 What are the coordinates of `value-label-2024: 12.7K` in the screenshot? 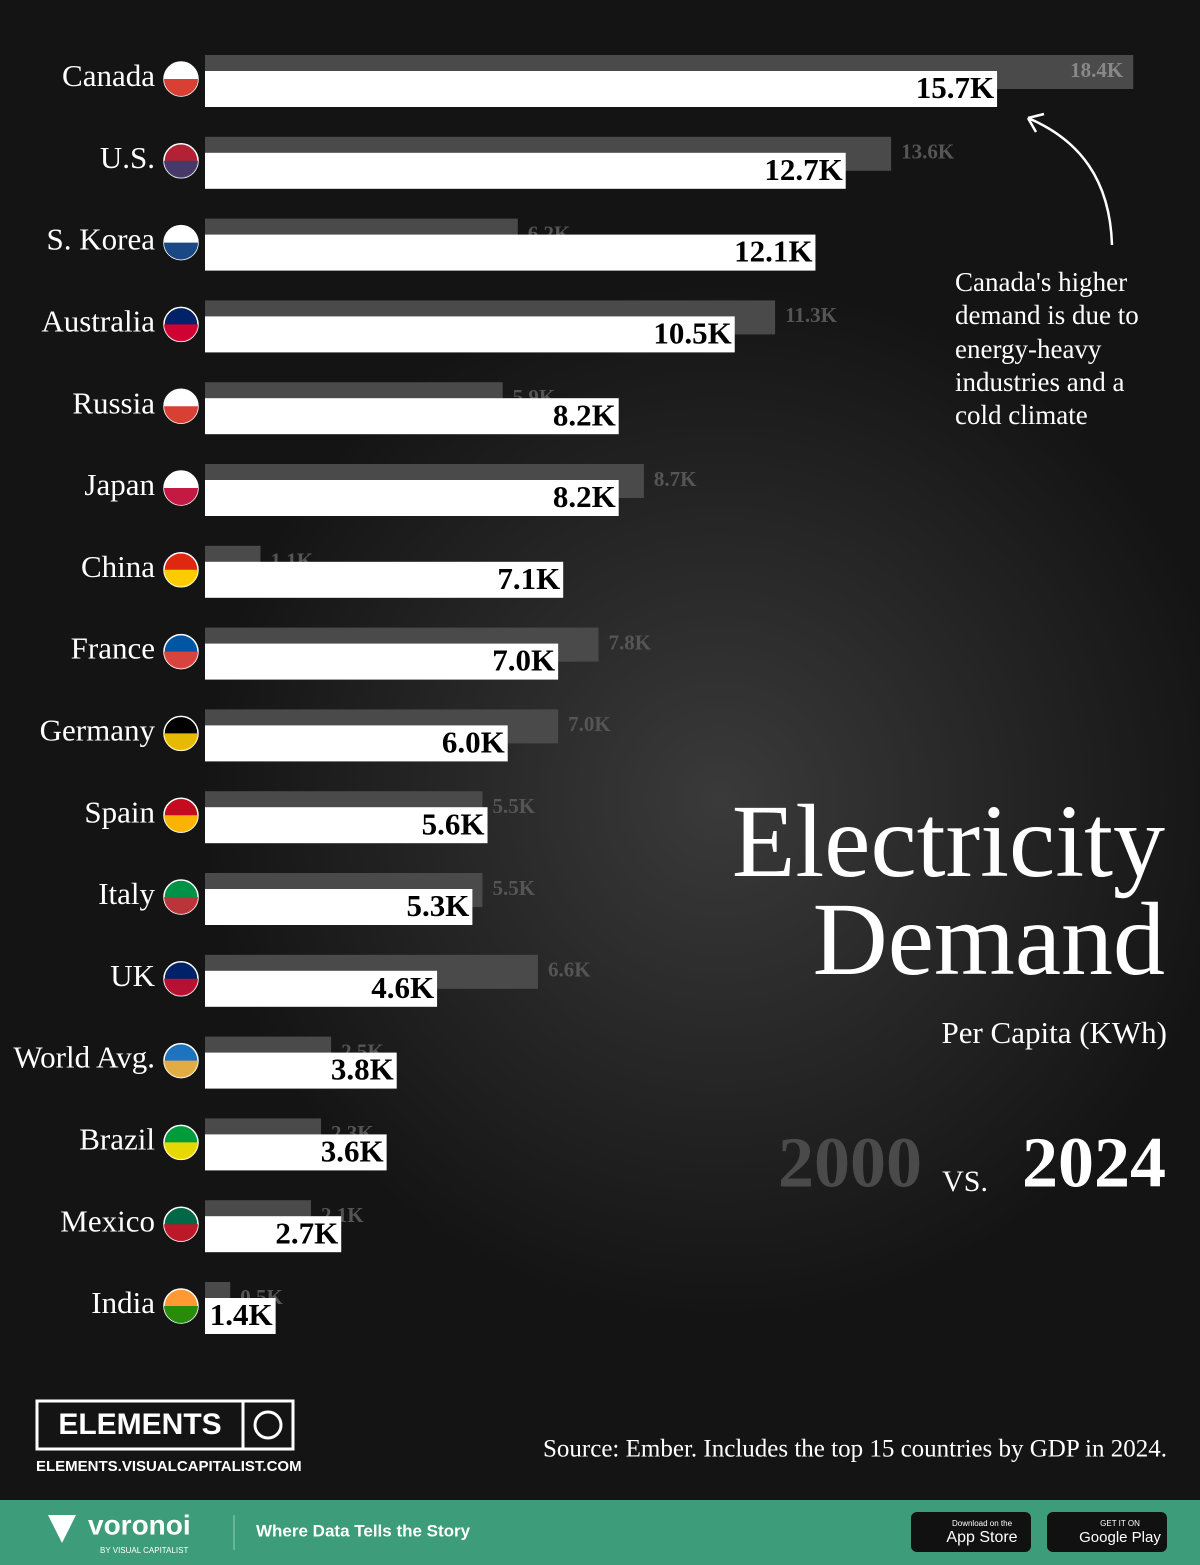 It's located at (803, 169).